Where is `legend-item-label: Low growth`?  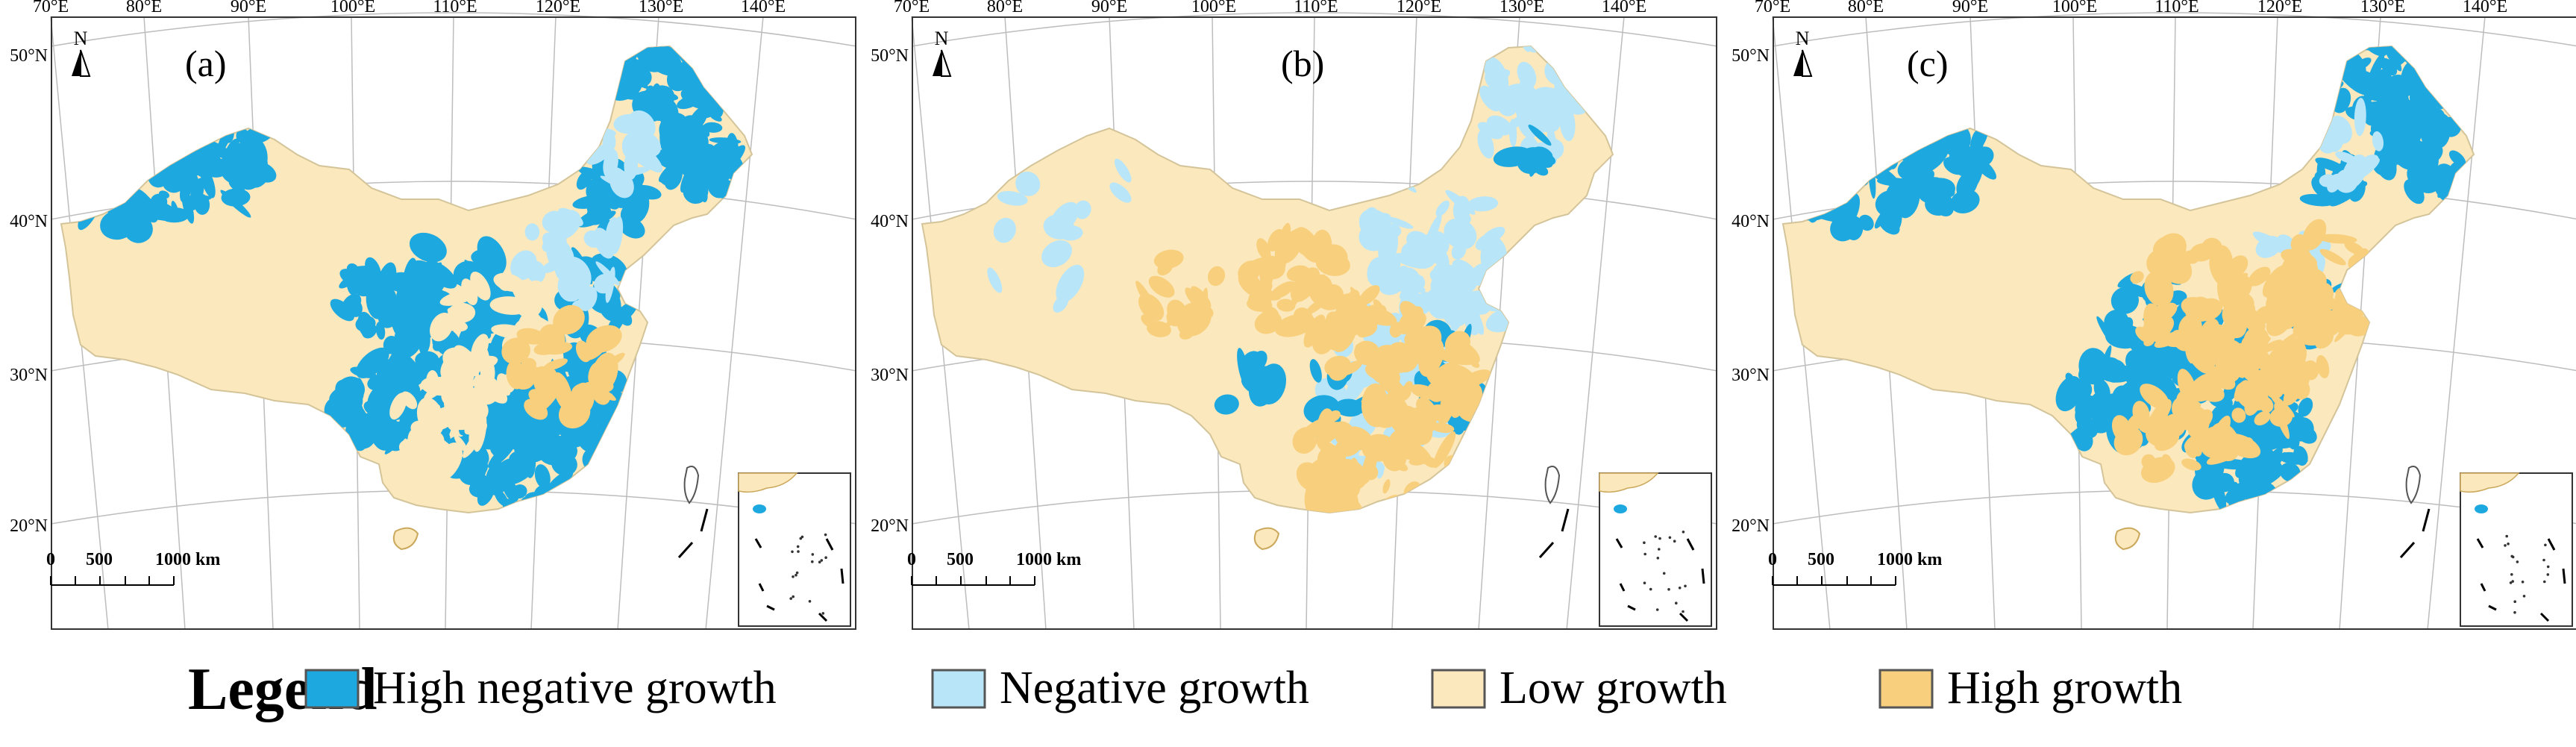 legend-item-label: Low growth is located at coordinates (1613, 688).